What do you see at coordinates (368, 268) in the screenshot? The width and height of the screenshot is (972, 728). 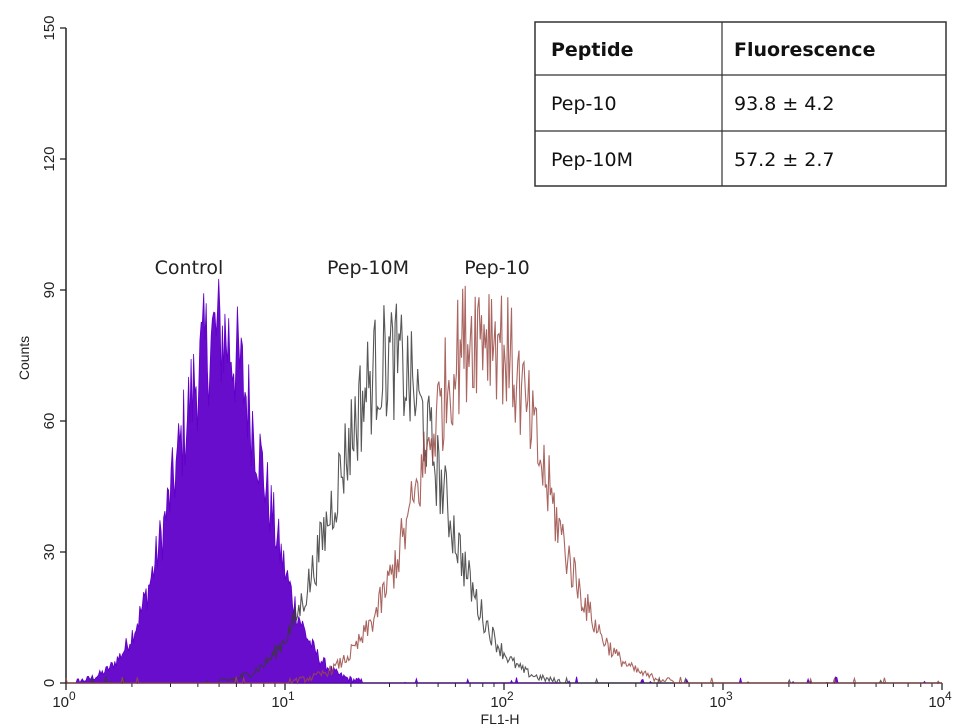 I see `annotation-pep-10m: Pep-10M` at bounding box center [368, 268].